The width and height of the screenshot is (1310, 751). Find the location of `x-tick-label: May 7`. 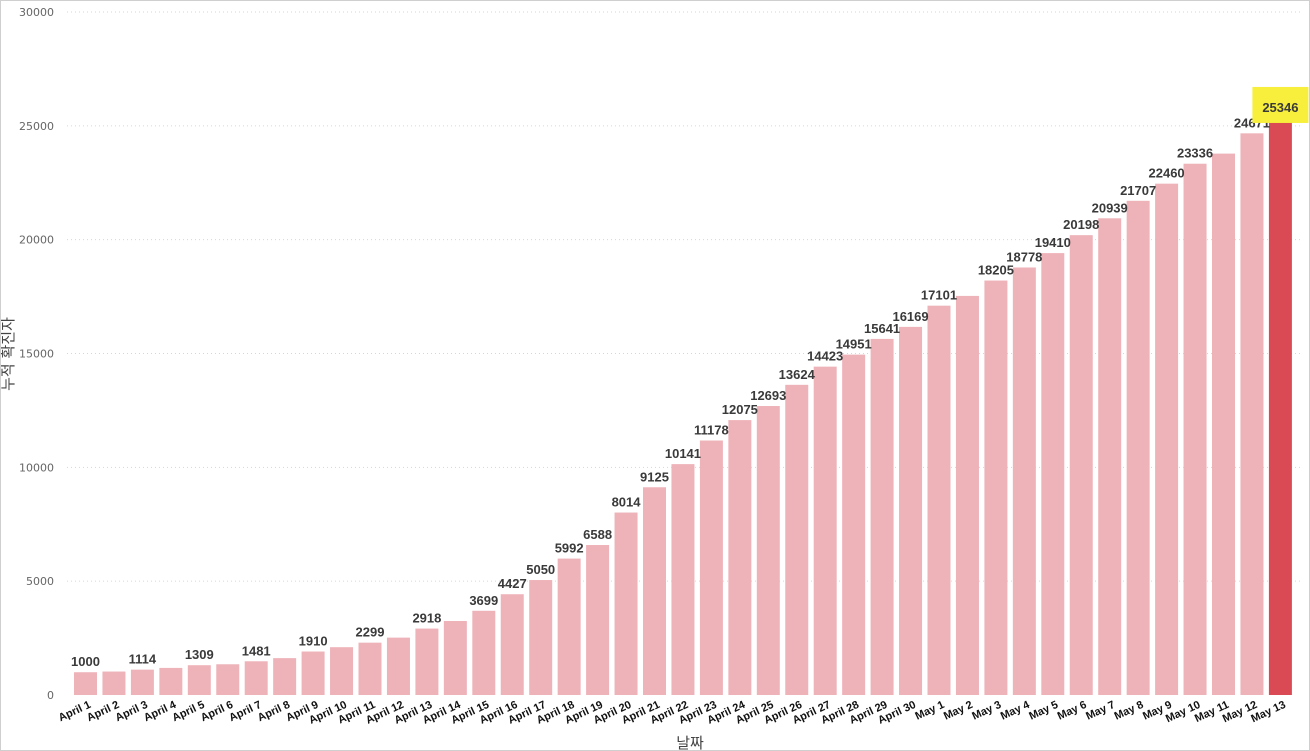

x-tick-label: May 7 is located at coordinates (1100, 711).